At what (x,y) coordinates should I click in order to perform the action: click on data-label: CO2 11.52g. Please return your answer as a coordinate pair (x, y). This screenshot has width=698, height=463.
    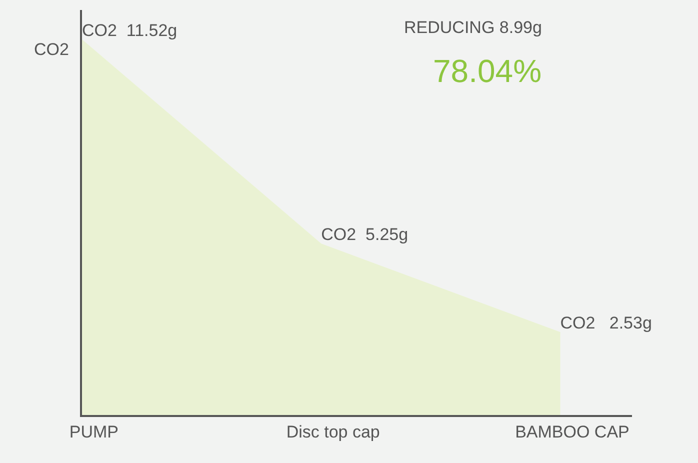
    Looking at the image, I should click on (130, 30).